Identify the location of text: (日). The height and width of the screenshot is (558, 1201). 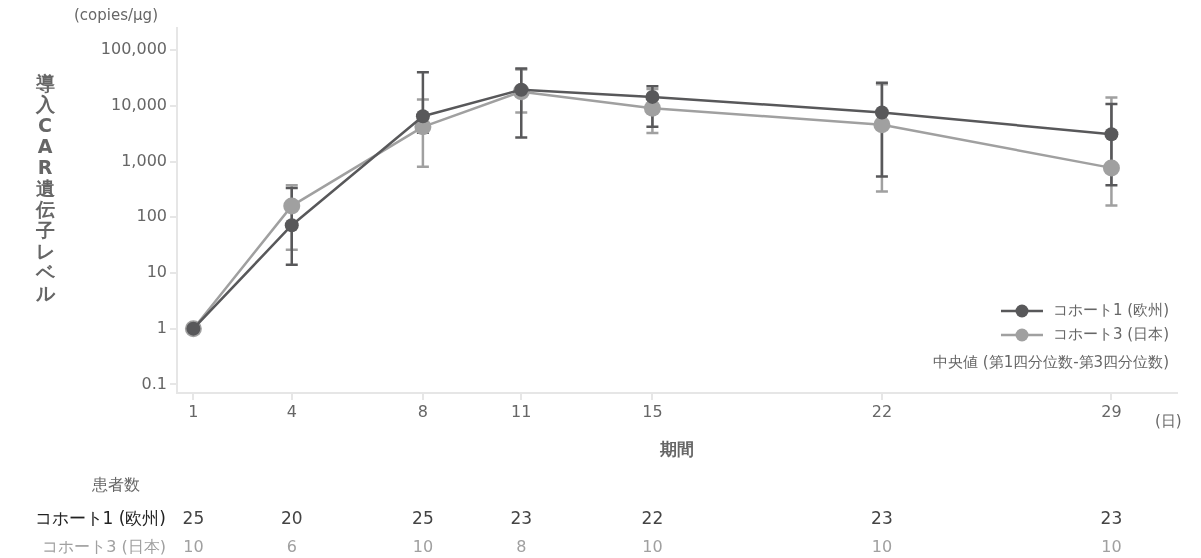
(1168, 420).